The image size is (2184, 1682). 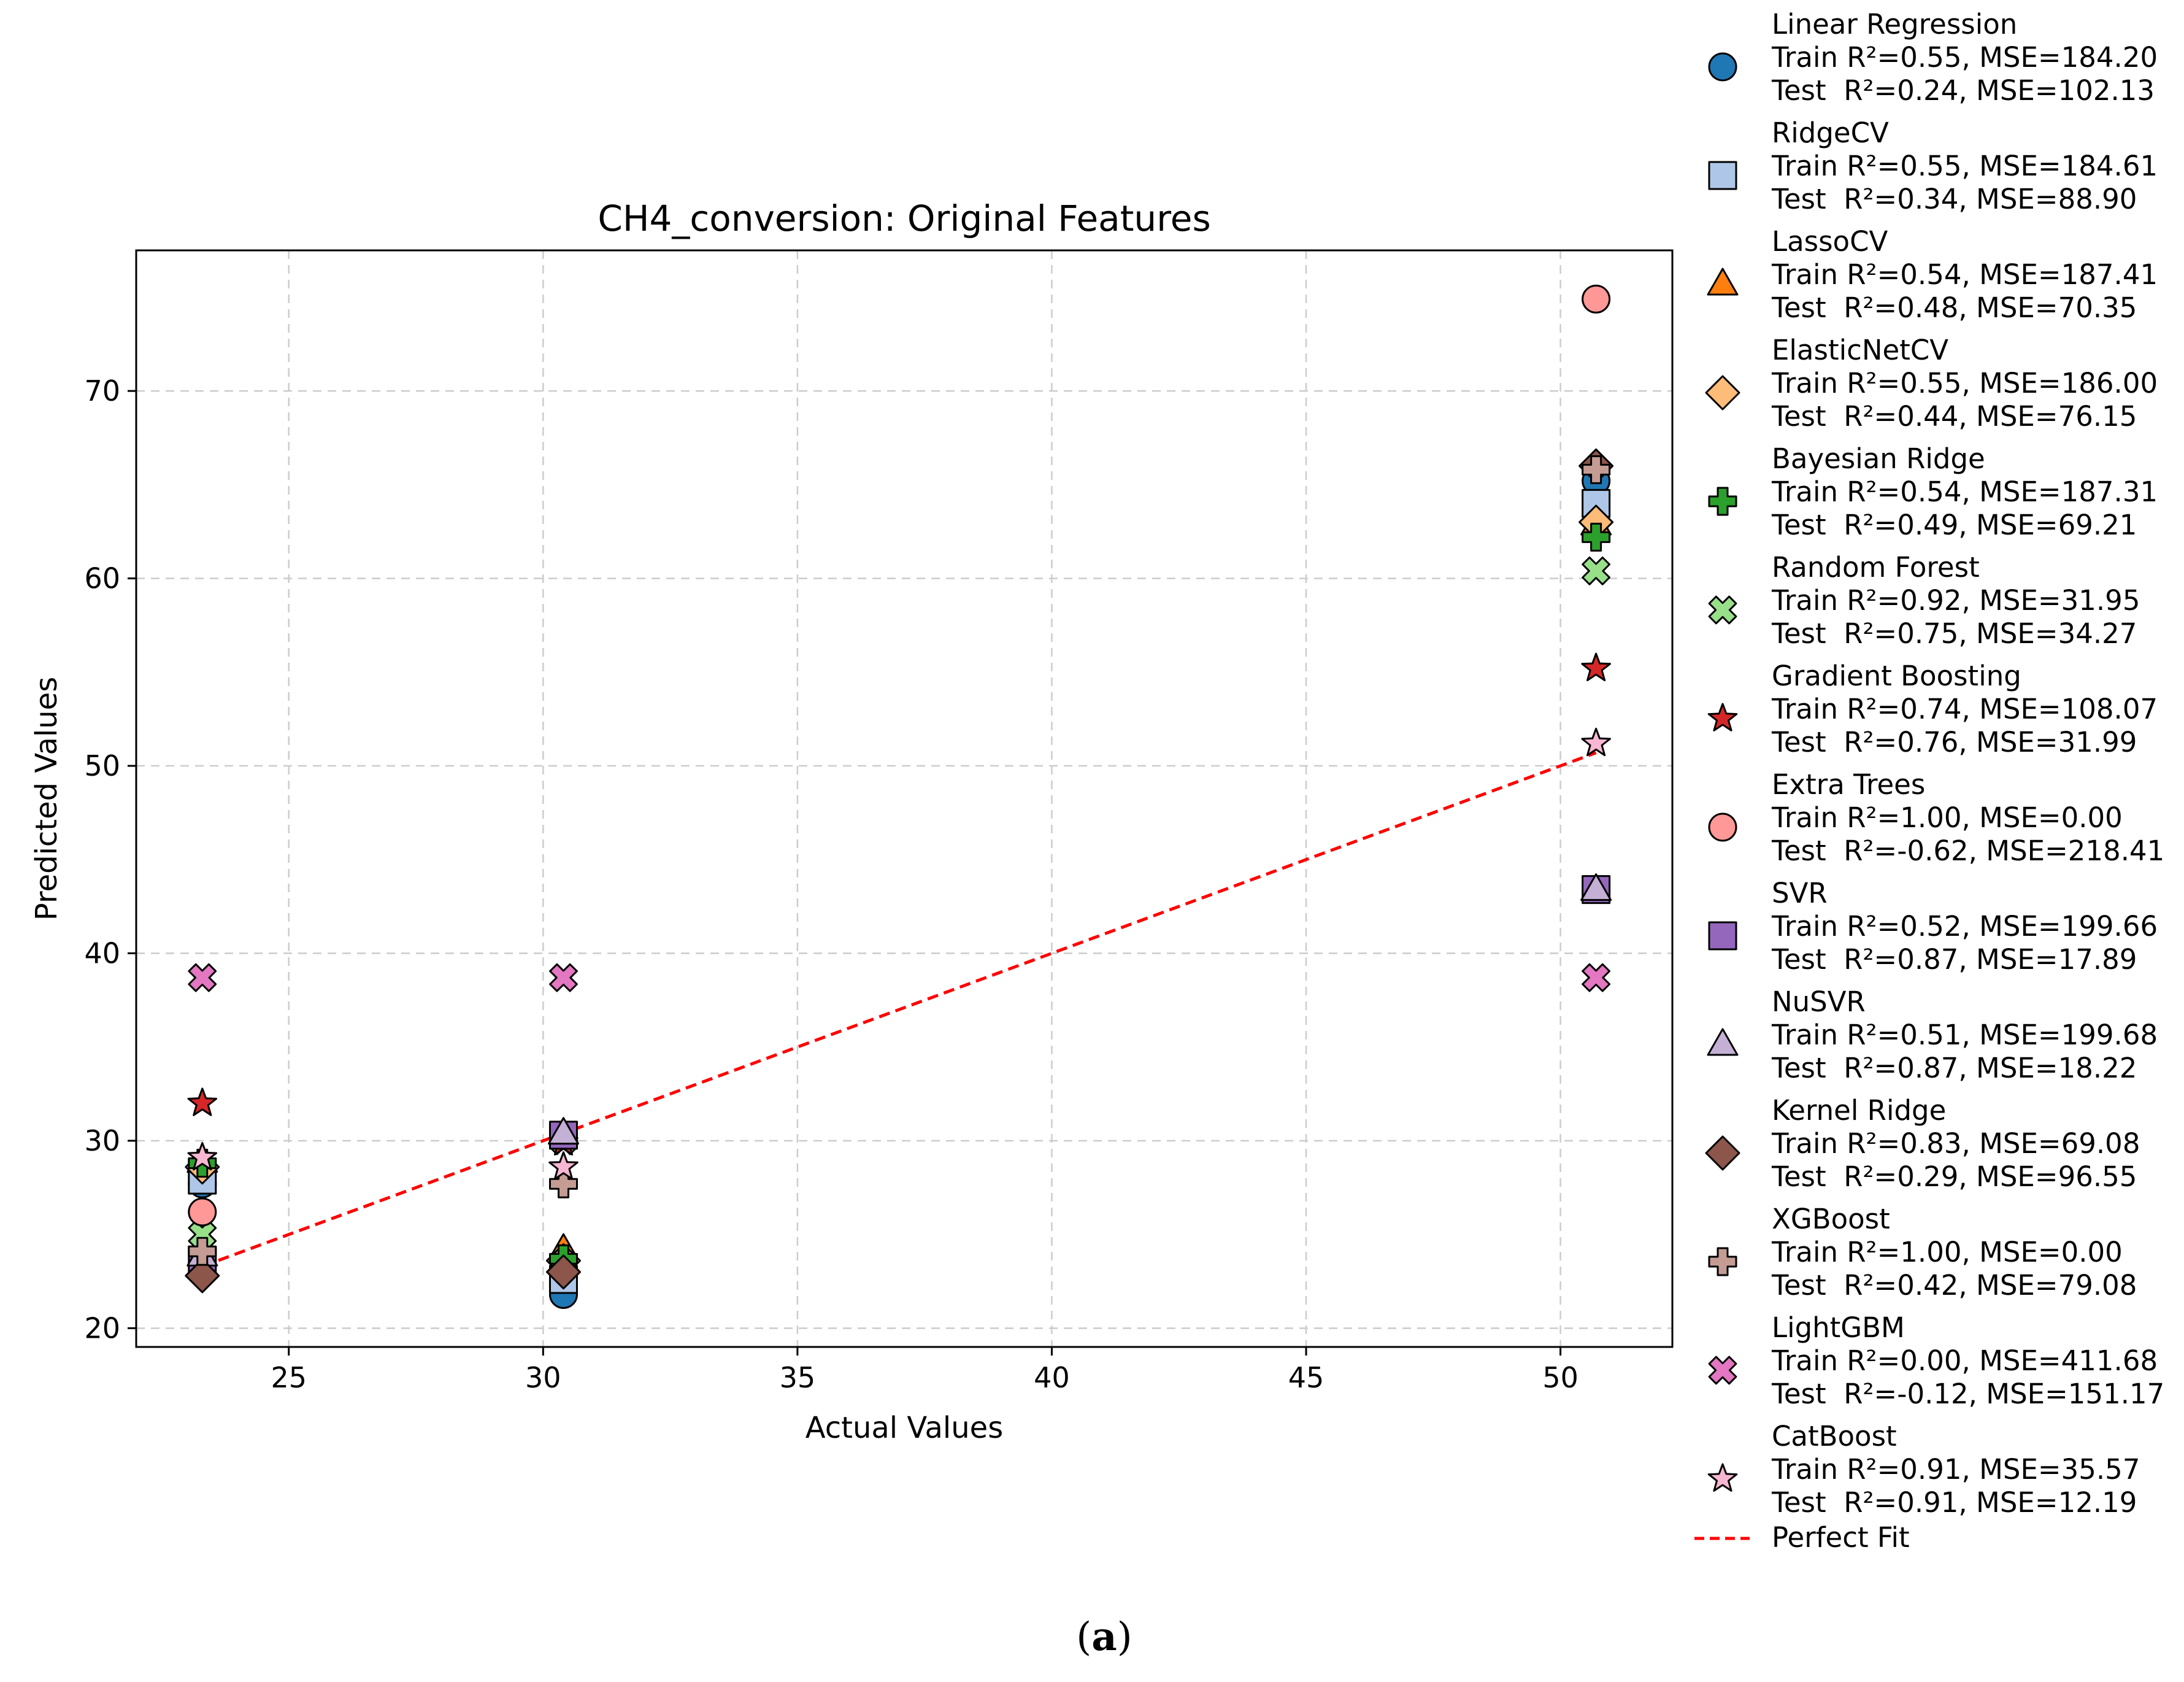 What do you see at coordinates (1848, 784) in the screenshot?
I see `legend-text: Extra Trees` at bounding box center [1848, 784].